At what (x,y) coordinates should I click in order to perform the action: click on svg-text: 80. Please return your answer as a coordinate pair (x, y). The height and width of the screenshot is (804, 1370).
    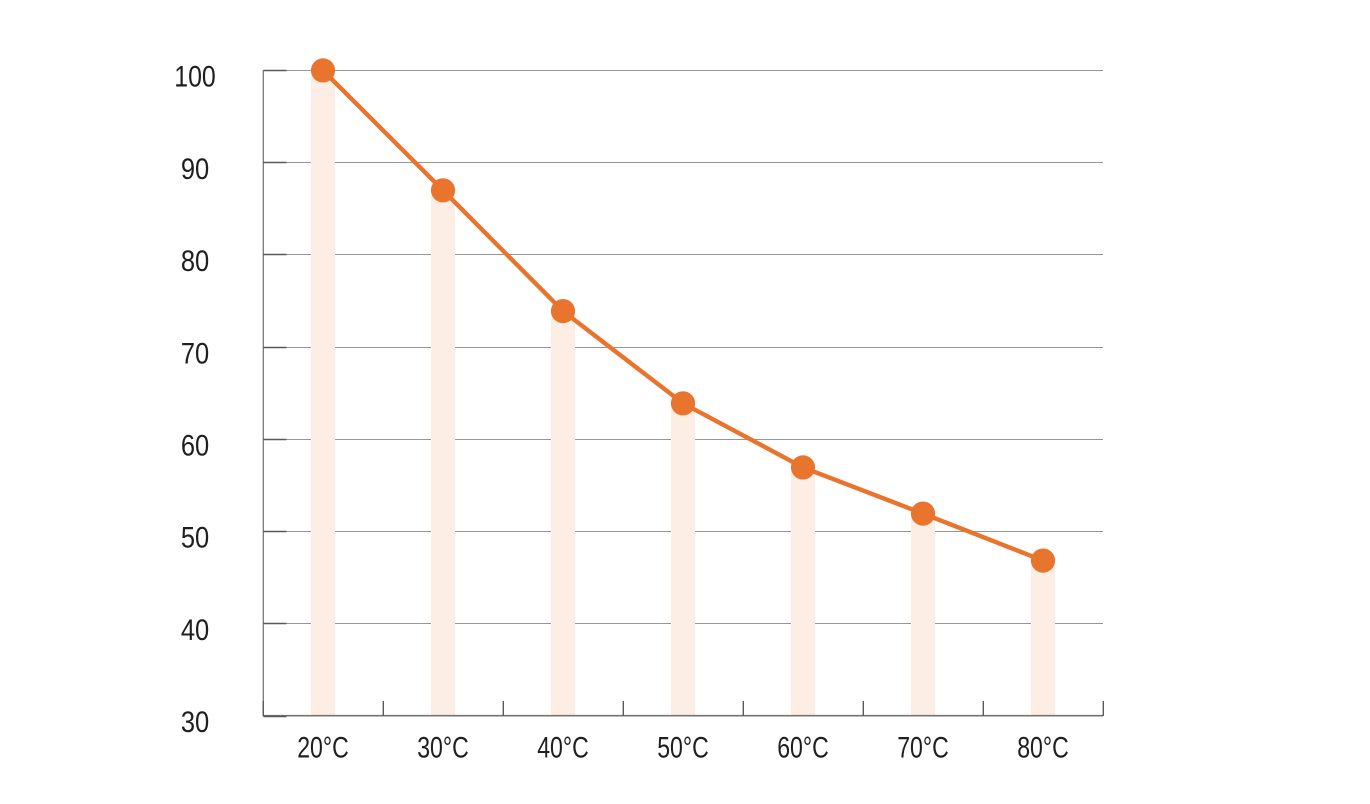
    Looking at the image, I should click on (195, 260).